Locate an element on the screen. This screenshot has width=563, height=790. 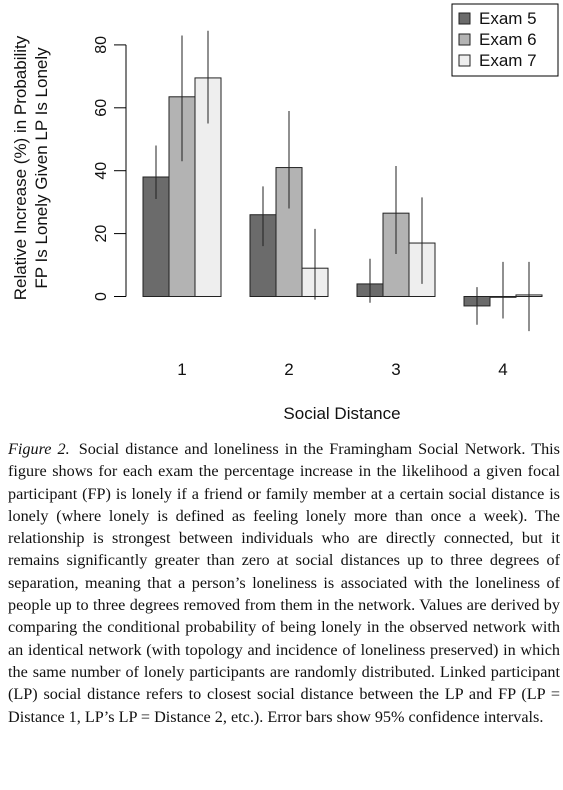
x-axis-tick-labels: 1 2 3 4 is located at coordinates (342, 369).